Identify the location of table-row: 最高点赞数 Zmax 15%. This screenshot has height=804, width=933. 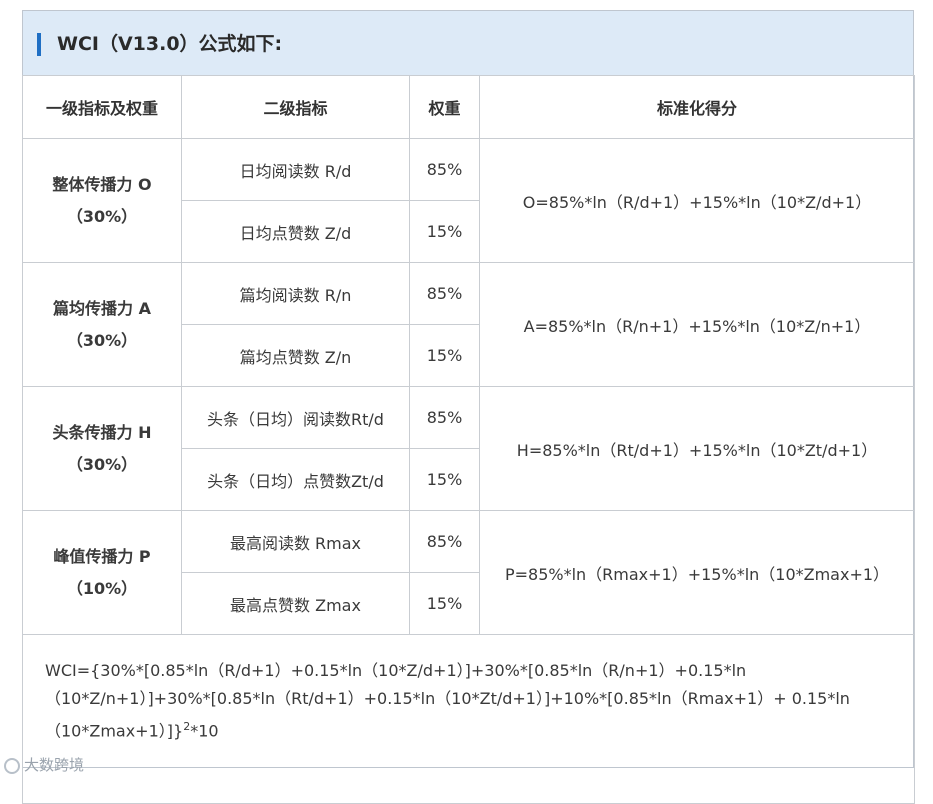
(469, 603).